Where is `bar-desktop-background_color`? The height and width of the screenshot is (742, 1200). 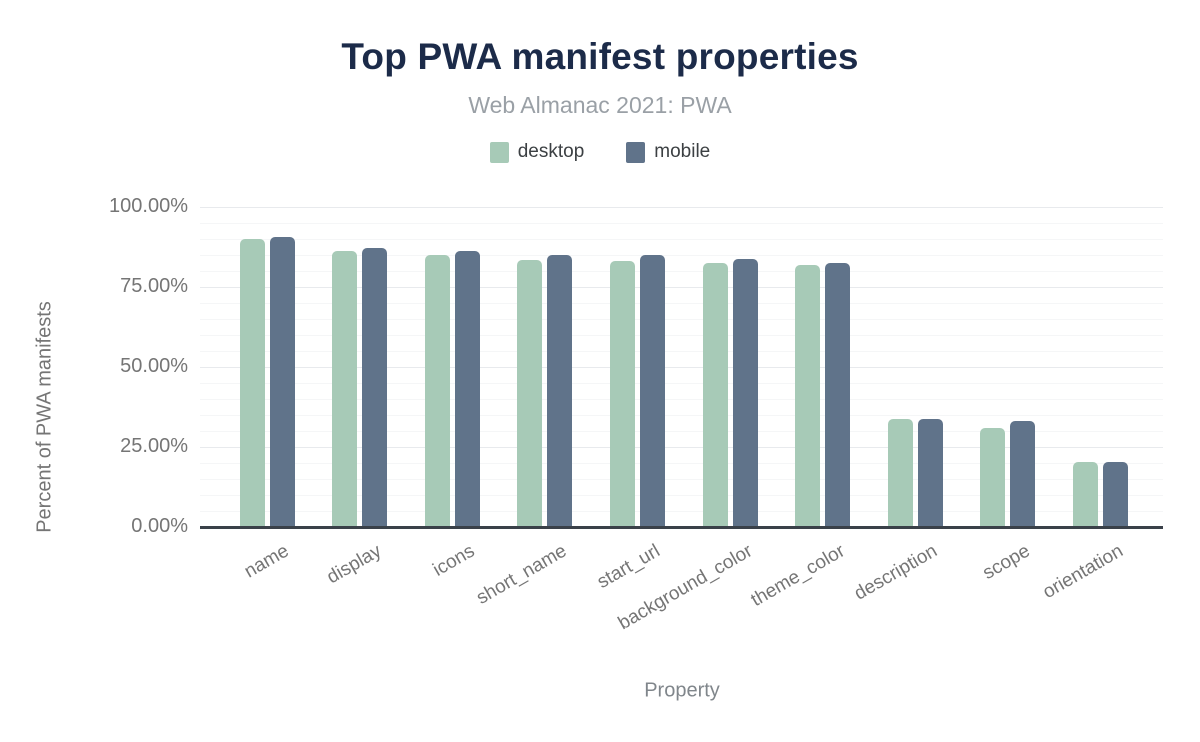 bar-desktop-background_color is located at coordinates (715, 394).